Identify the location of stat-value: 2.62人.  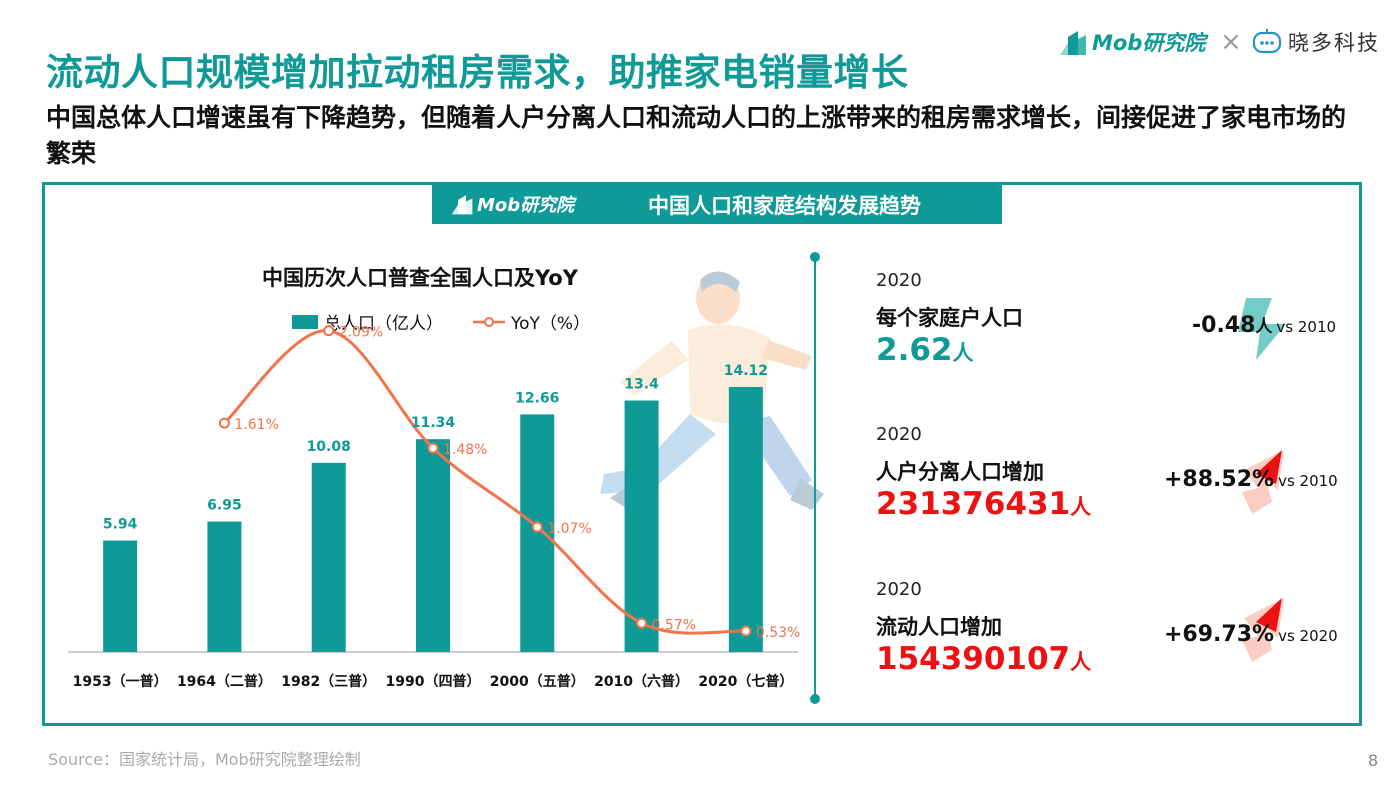
(925, 350).